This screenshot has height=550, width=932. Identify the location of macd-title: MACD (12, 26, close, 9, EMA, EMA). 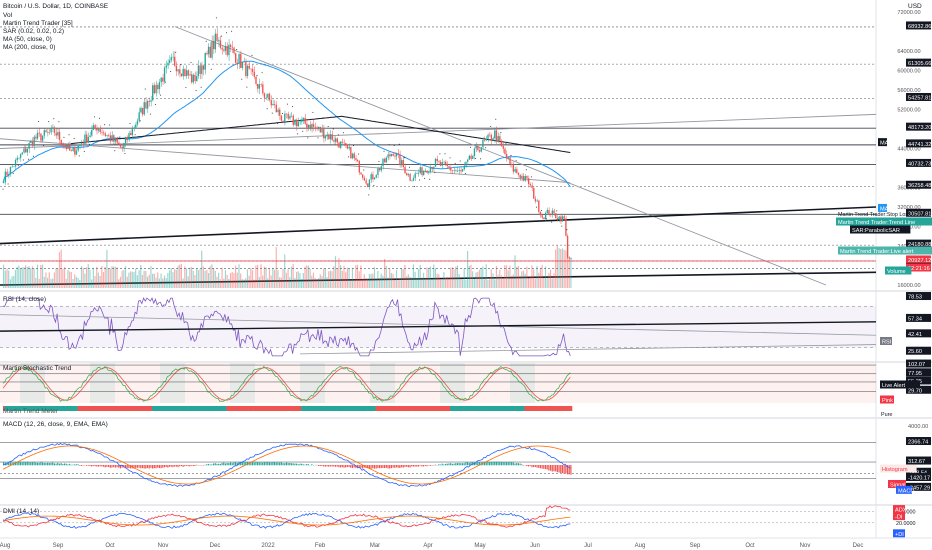
(55, 424).